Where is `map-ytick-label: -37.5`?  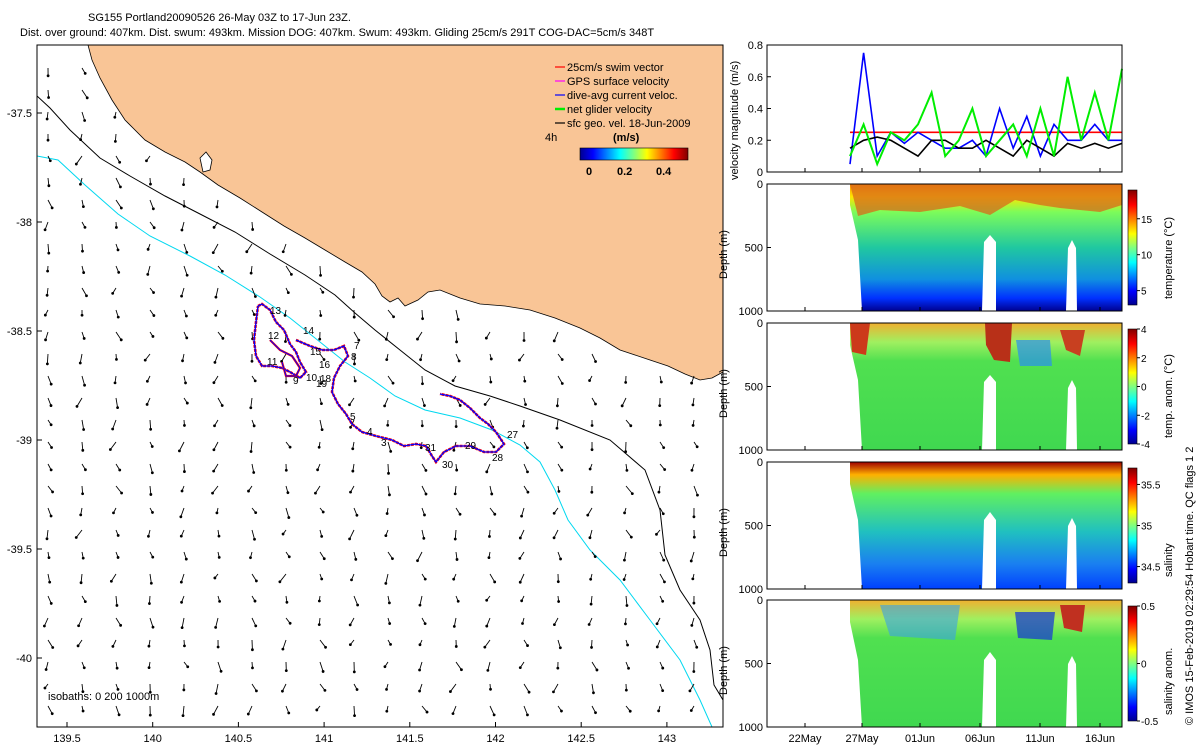
map-ytick-label: -37.5 is located at coordinates (19, 114).